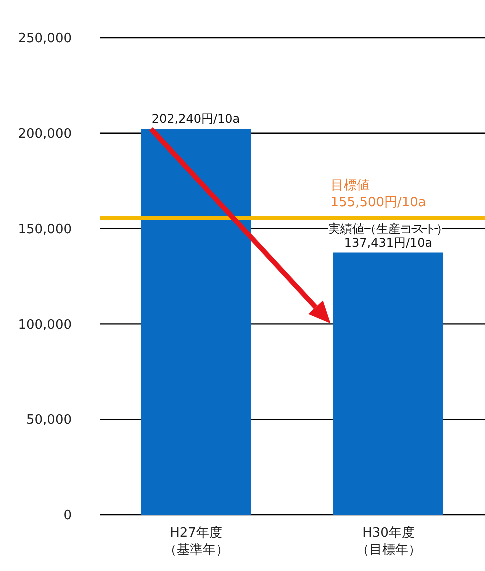  What do you see at coordinates (68, 516) in the screenshot?
I see `y-tick-label: 0` at bounding box center [68, 516].